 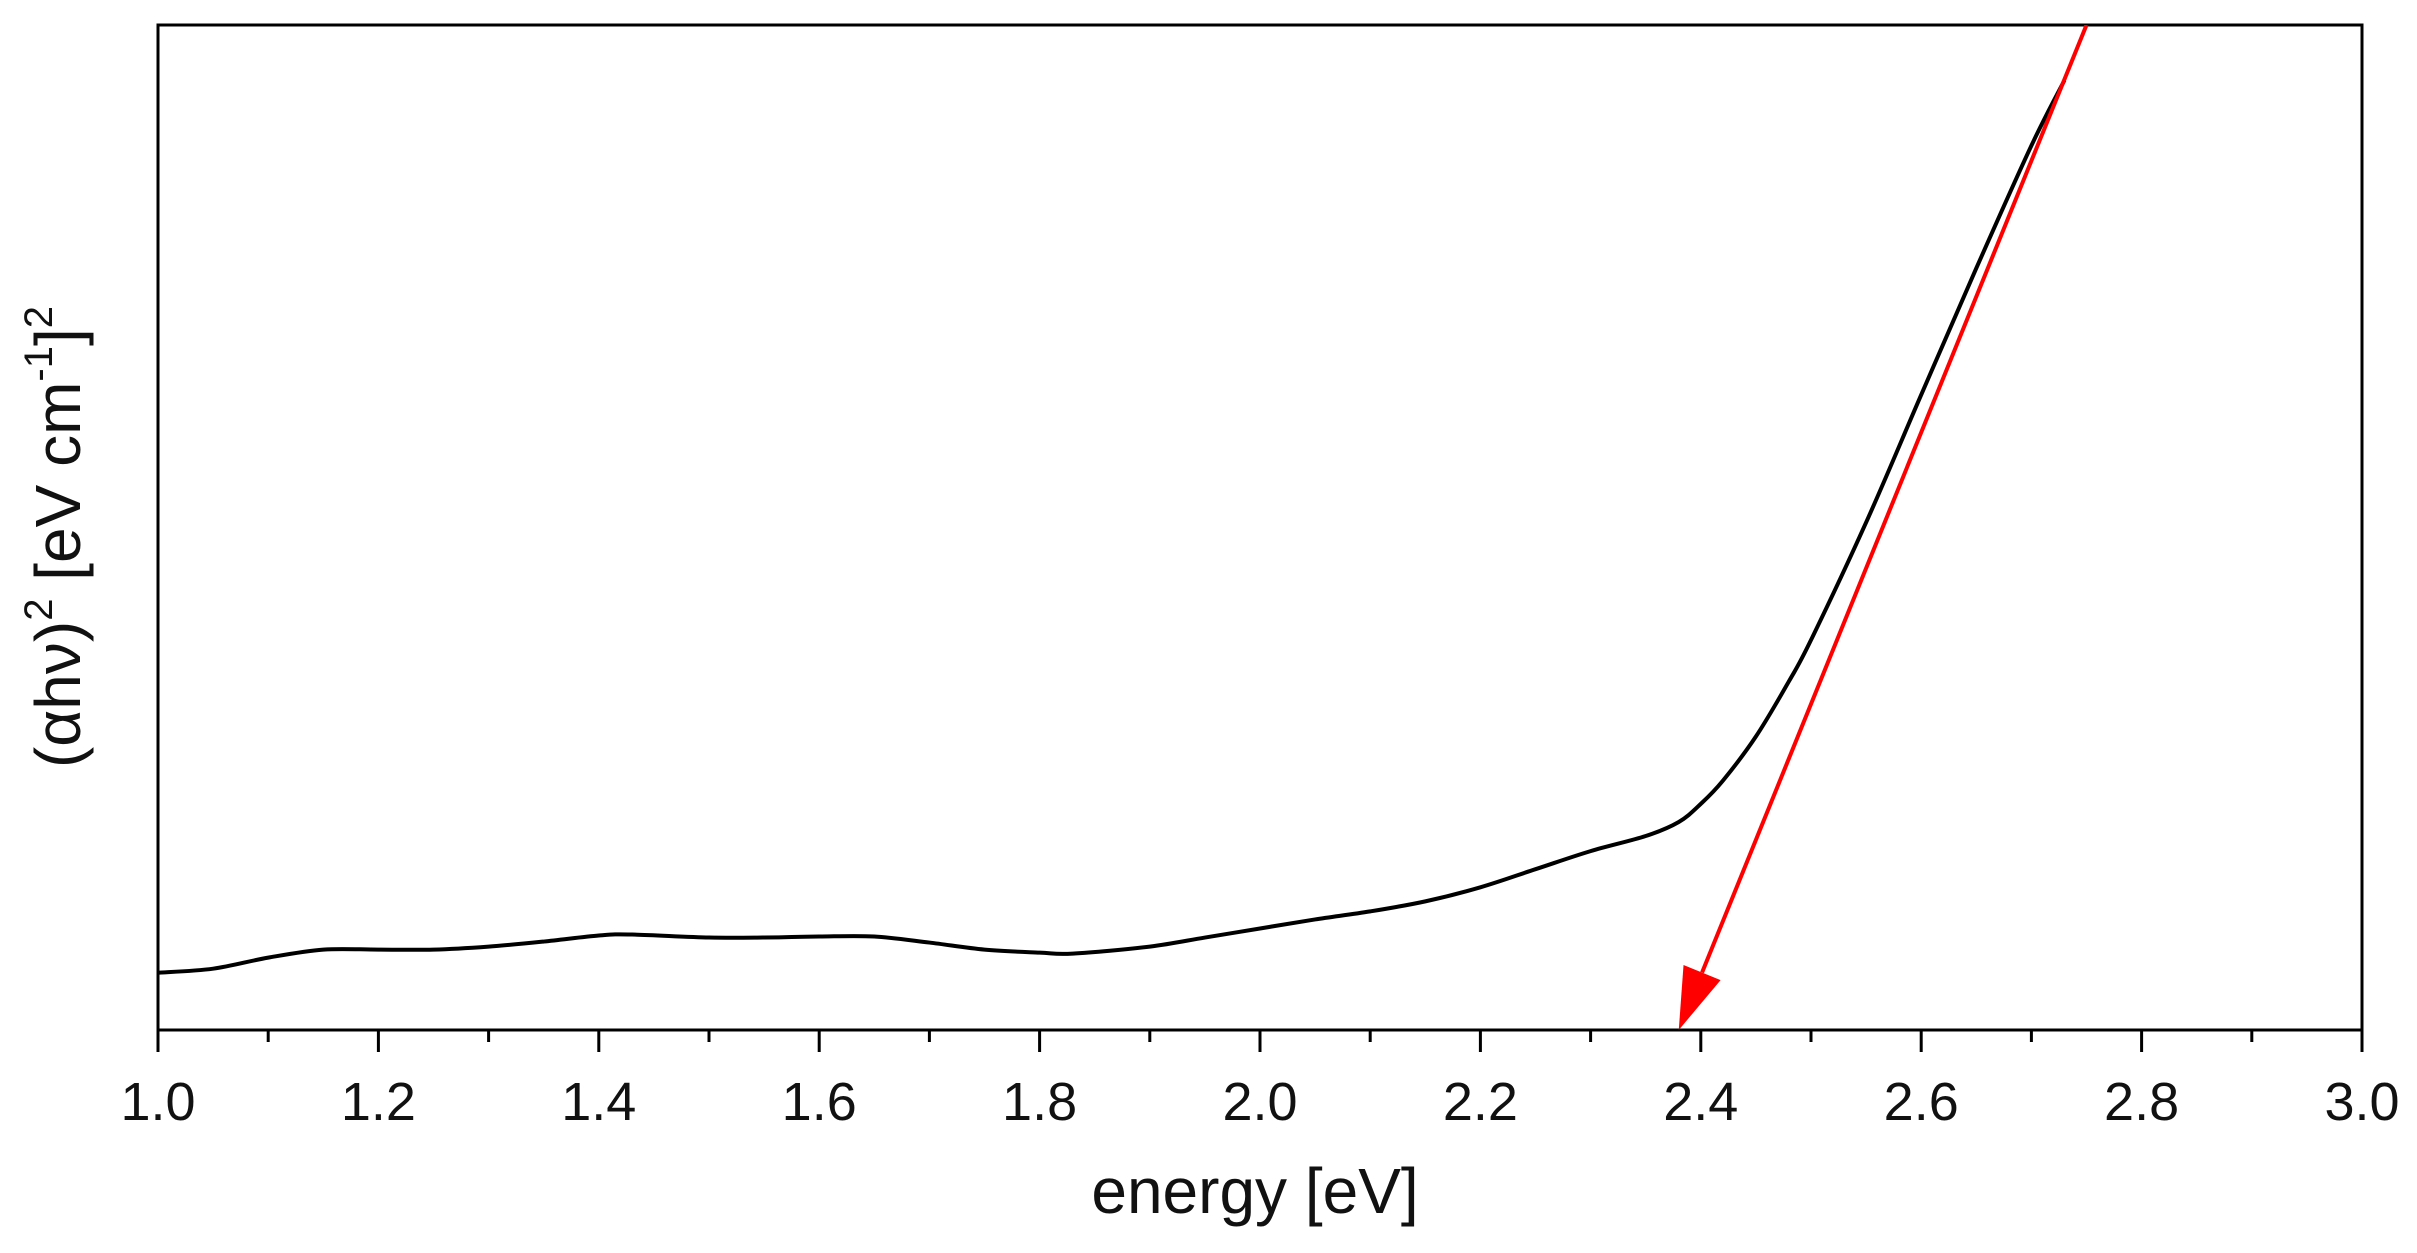 I want to click on x-tick-label: 1.8, so click(x=1039, y=1102).